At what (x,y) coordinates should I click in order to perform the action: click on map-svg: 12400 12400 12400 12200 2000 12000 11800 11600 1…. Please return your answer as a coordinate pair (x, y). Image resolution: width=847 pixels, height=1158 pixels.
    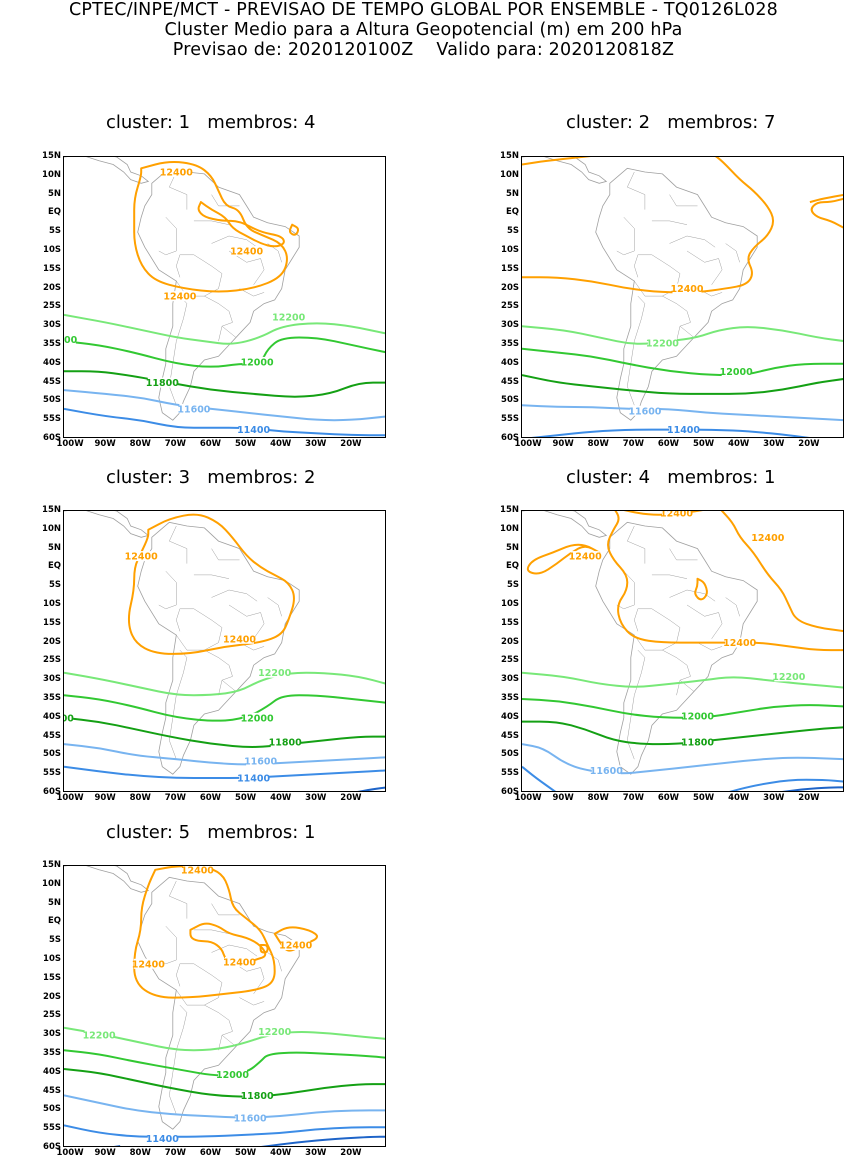
    Looking at the image, I should click on (224, 297).